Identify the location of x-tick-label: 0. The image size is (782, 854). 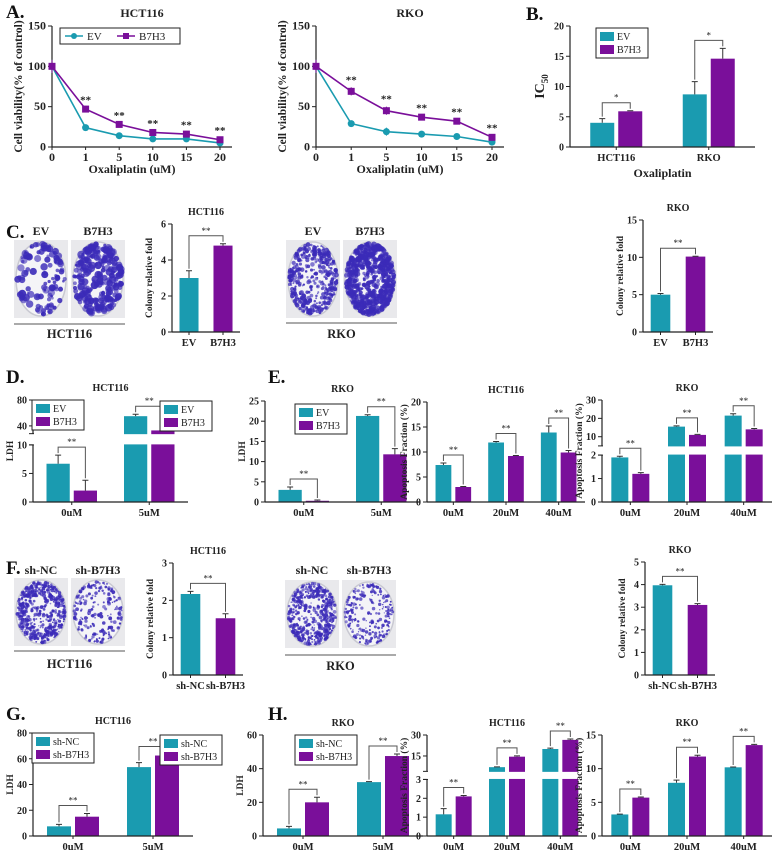
(316, 157).